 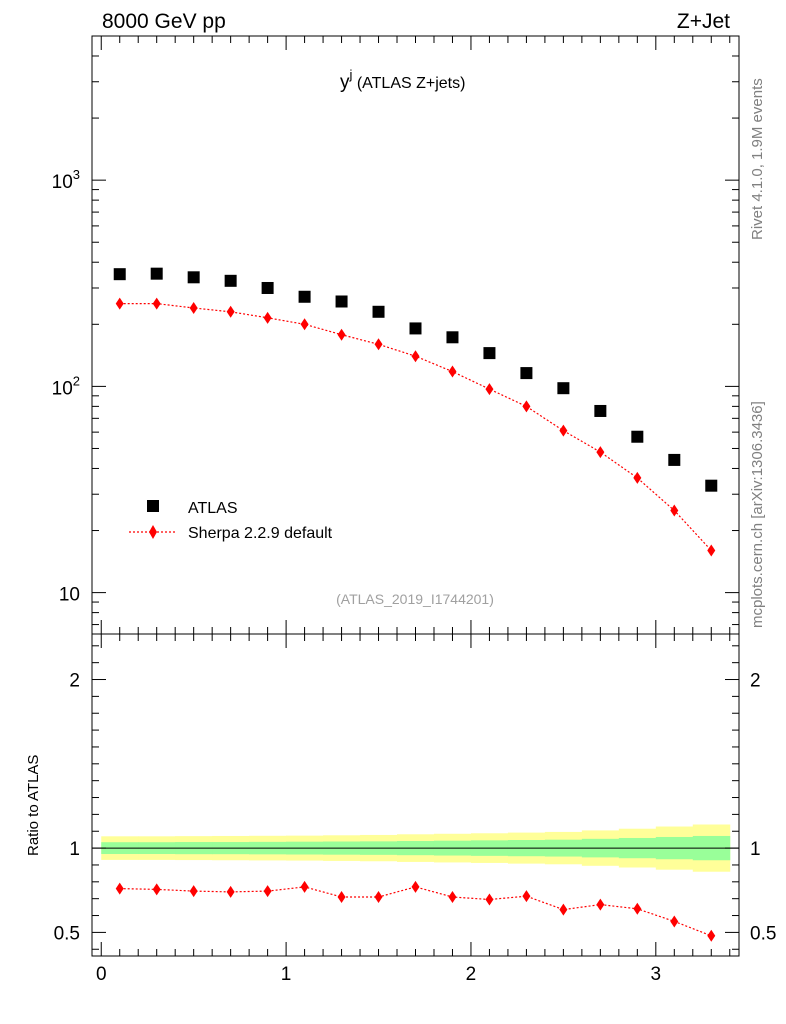 I want to click on main-y-tick-label: 10², so click(x=66, y=386).